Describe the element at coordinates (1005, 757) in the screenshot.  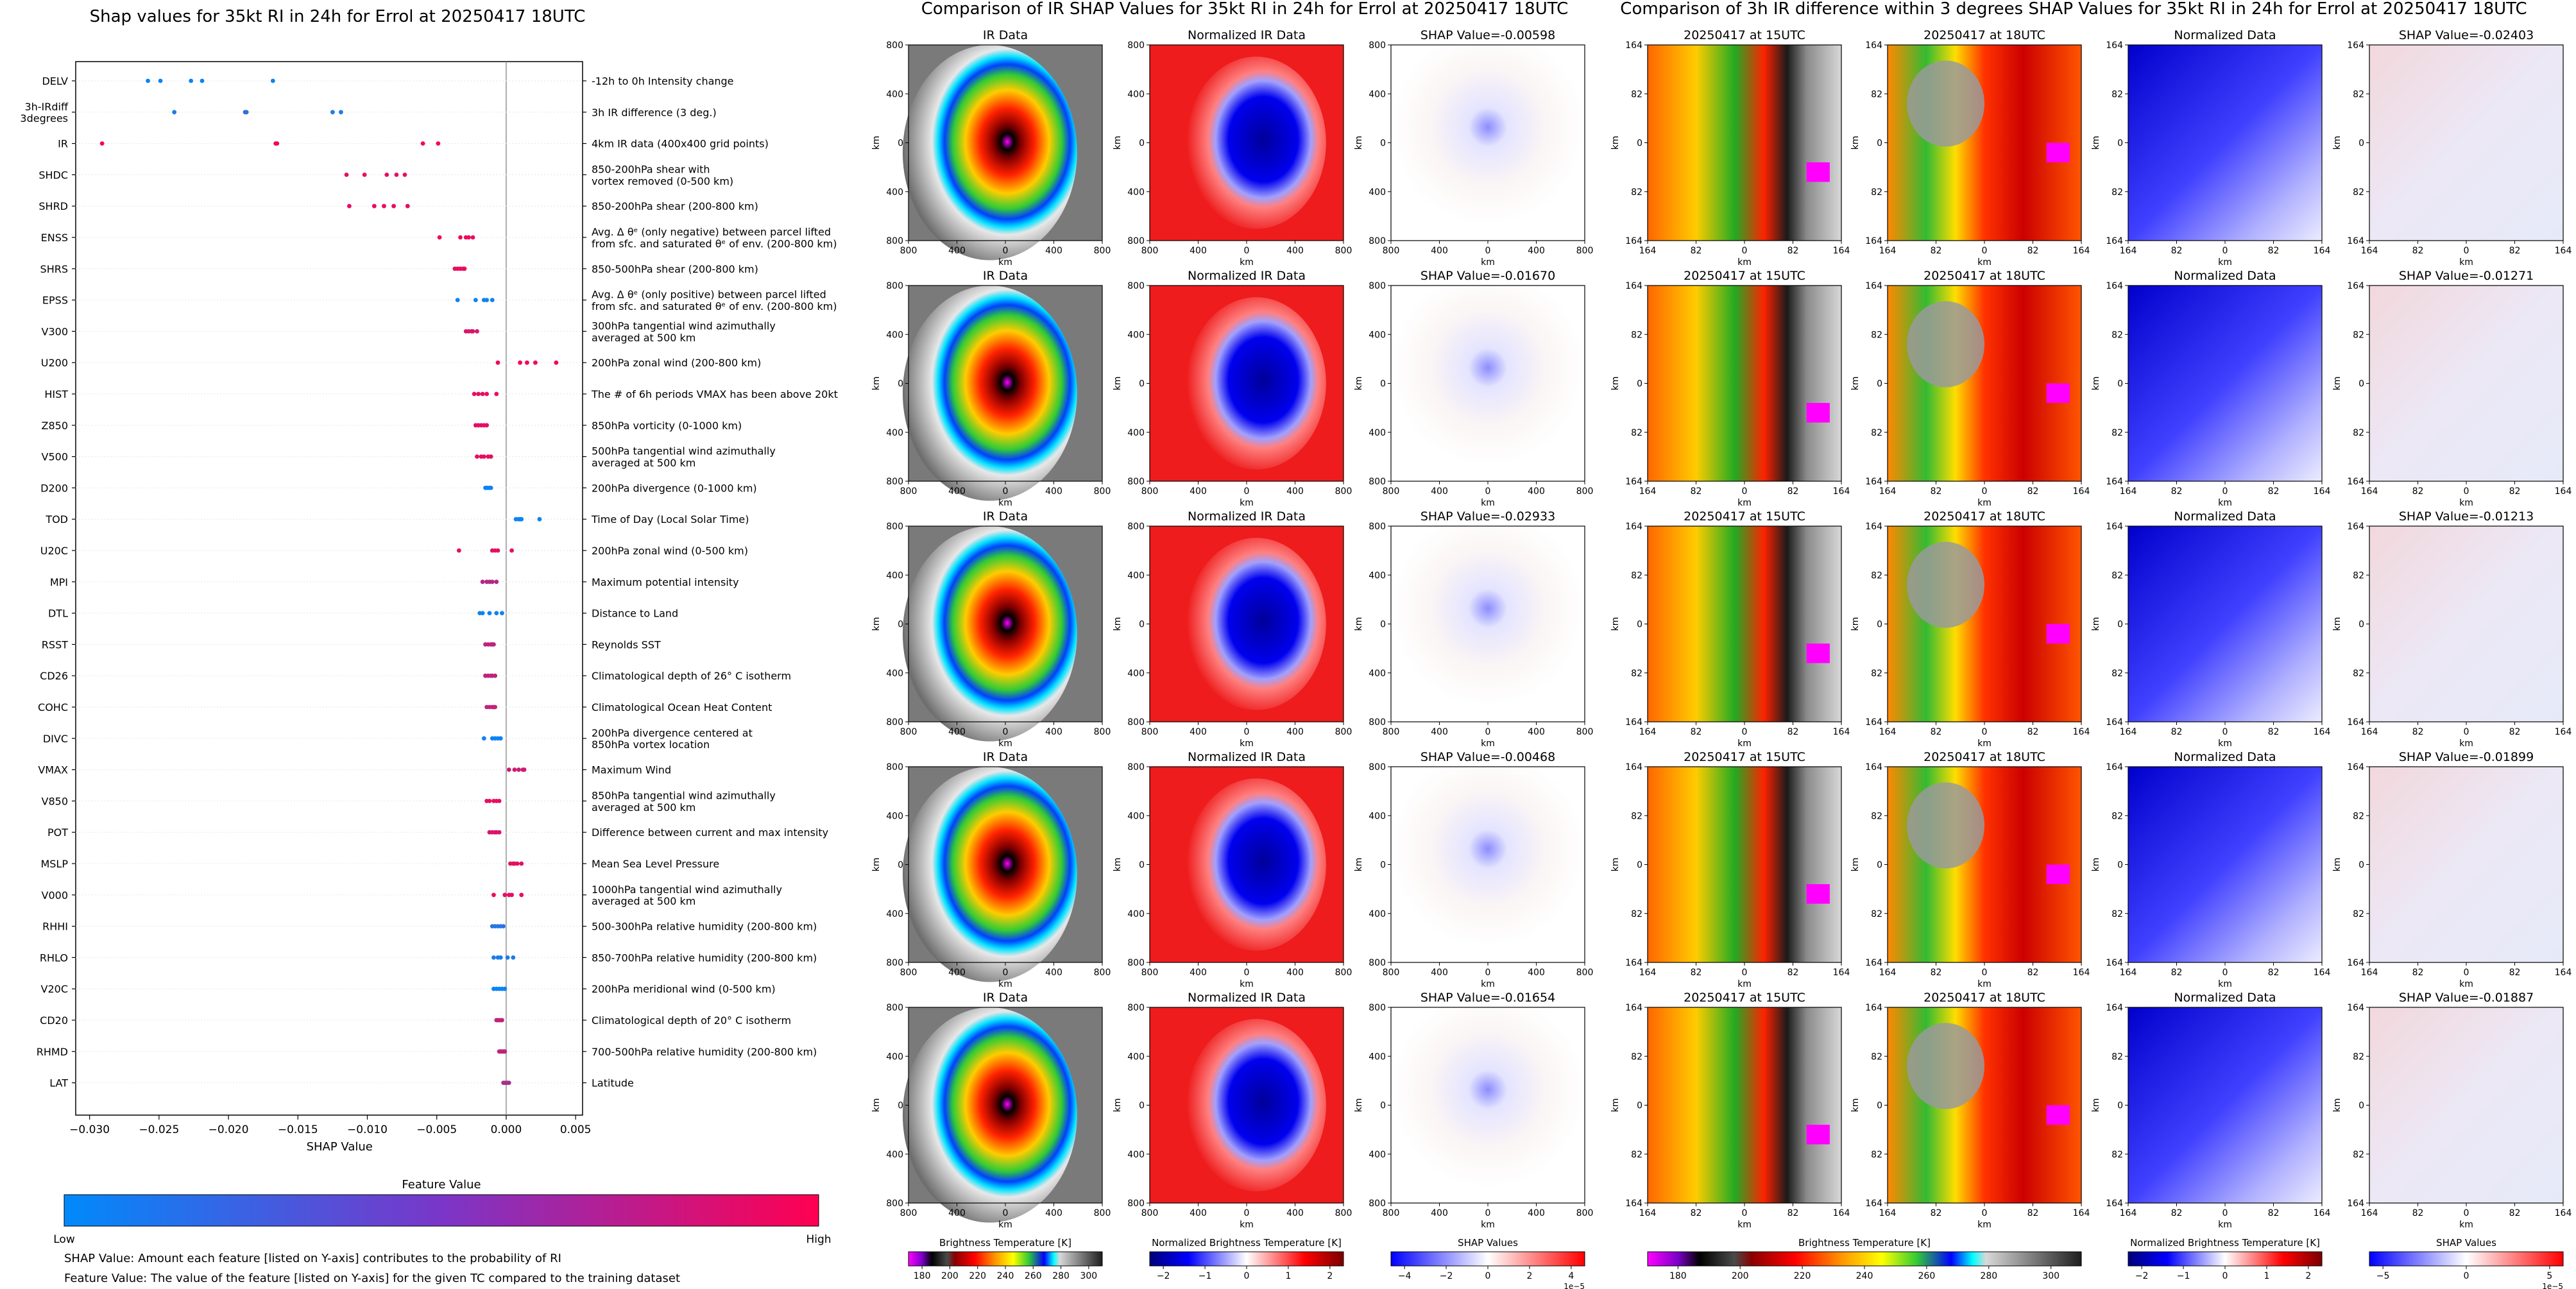
I see `panel-title: IR Data` at that location.